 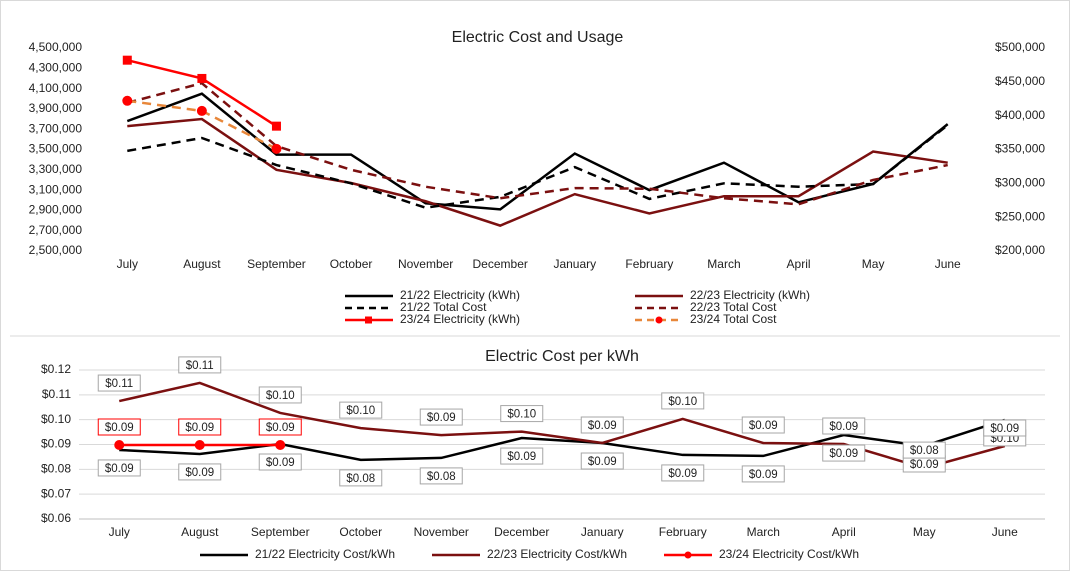 What do you see at coordinates (789, 554) in the screenshot?
I see `legend-label: 23/24 Electricity Cost/kWh` at bounding box center [789, 554].